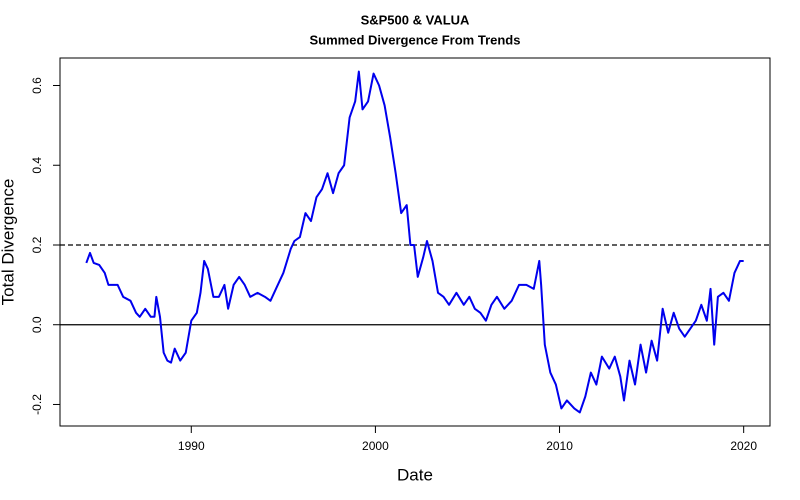  Describe the element at coordinates (375, 446) in the screenshot. I see `x-tick-label: 2000` at that location.